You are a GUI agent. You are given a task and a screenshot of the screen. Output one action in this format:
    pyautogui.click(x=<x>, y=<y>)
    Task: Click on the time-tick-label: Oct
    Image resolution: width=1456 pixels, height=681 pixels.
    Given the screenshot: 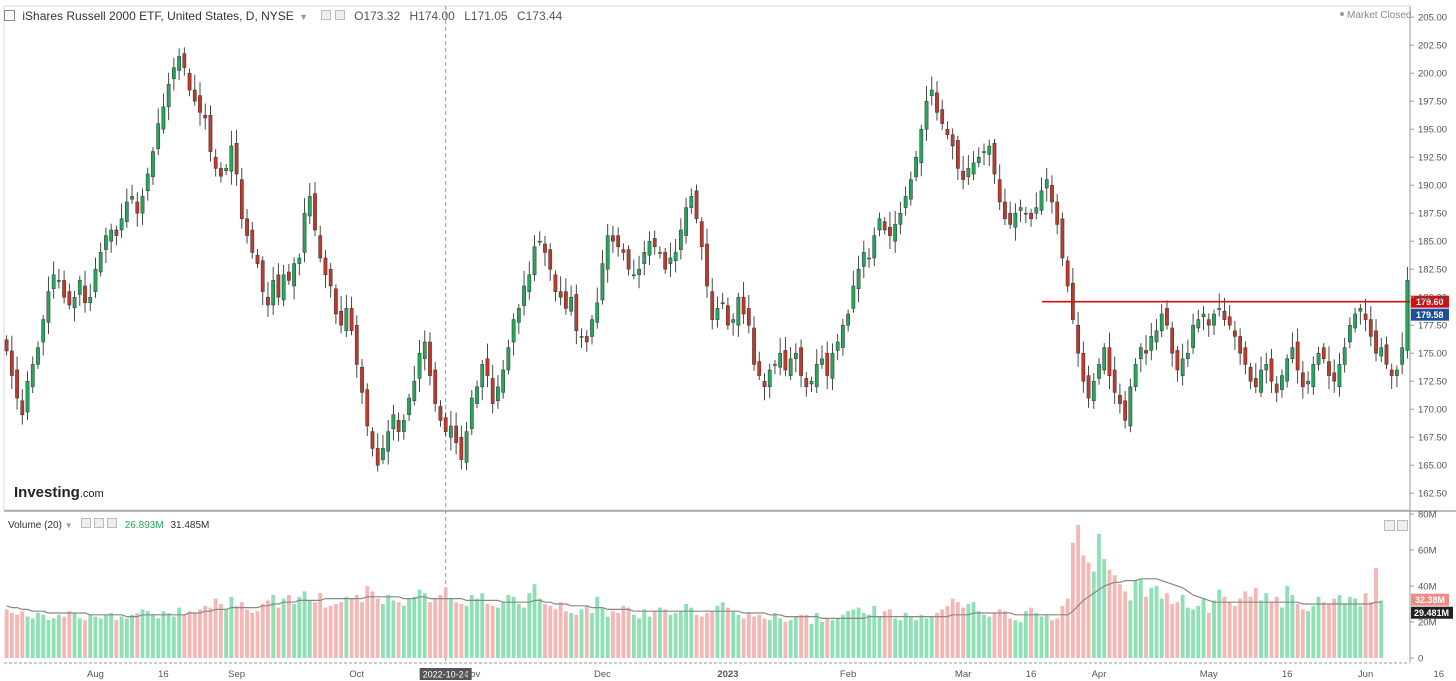 What is the action you would take?
    pyautogui.click(x=356, y=674)
    